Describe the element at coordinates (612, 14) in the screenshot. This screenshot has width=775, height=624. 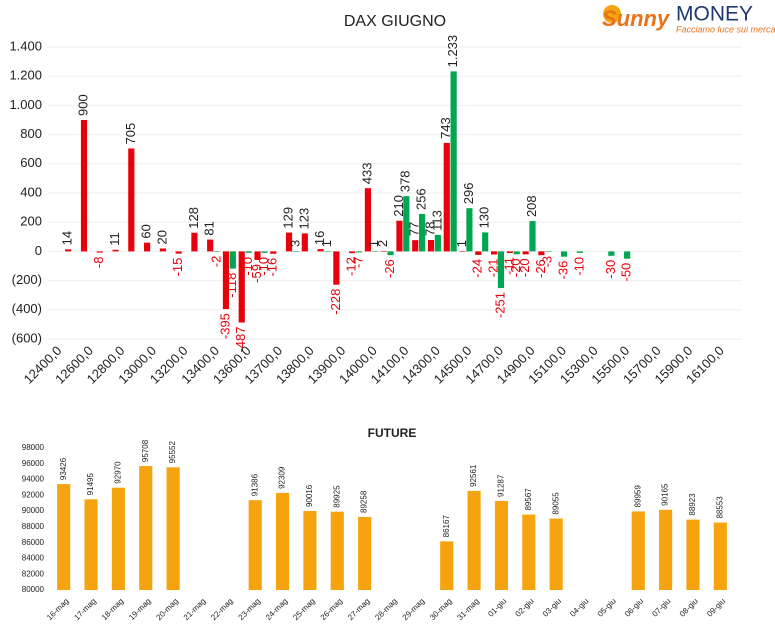
I see `logo-sun` at that location.